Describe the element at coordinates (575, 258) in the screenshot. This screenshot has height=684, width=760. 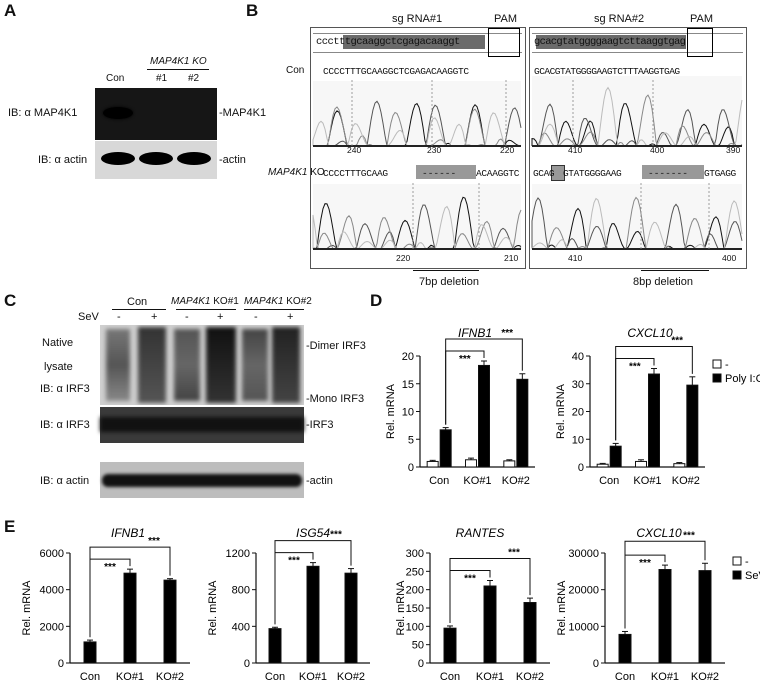
I see `tick-b2k-410: 410` at that location.